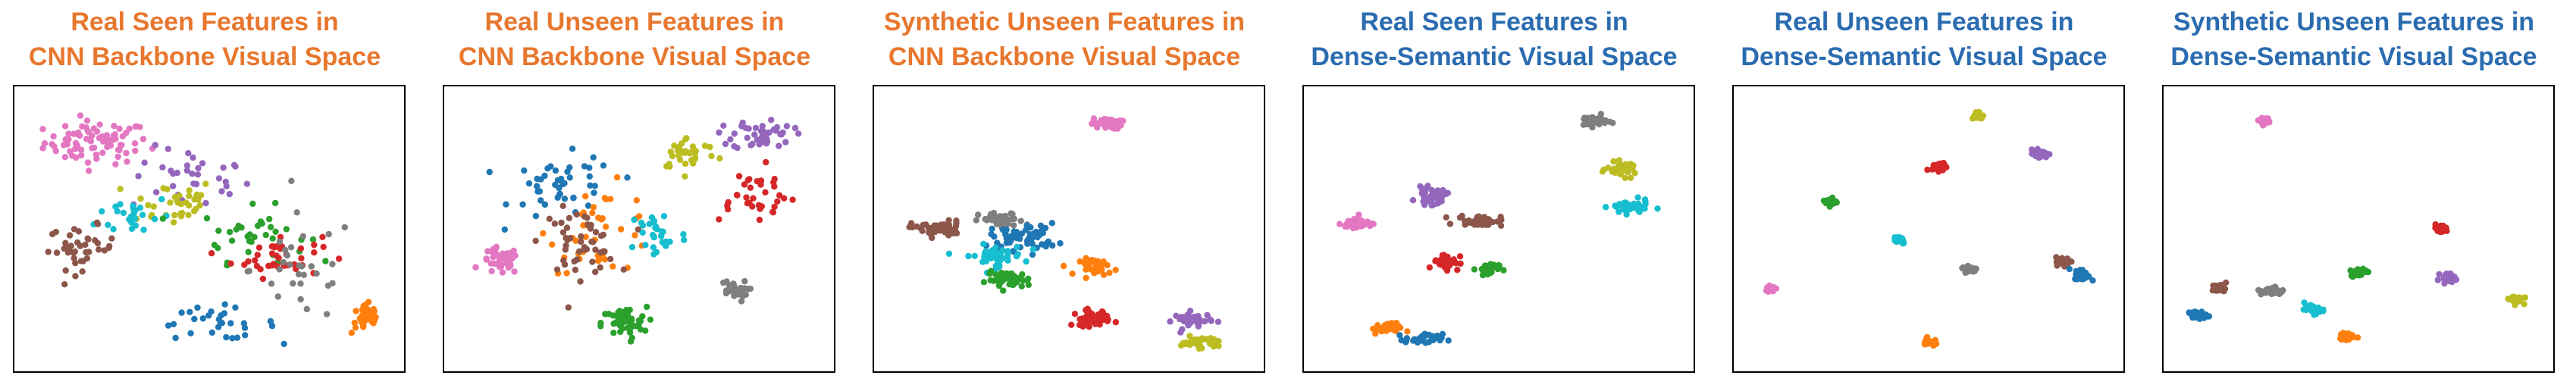 The image size is (2576, 391). I want to click on chart-title-line-2: CNN Backbone Visual Space, so click(634, 57).